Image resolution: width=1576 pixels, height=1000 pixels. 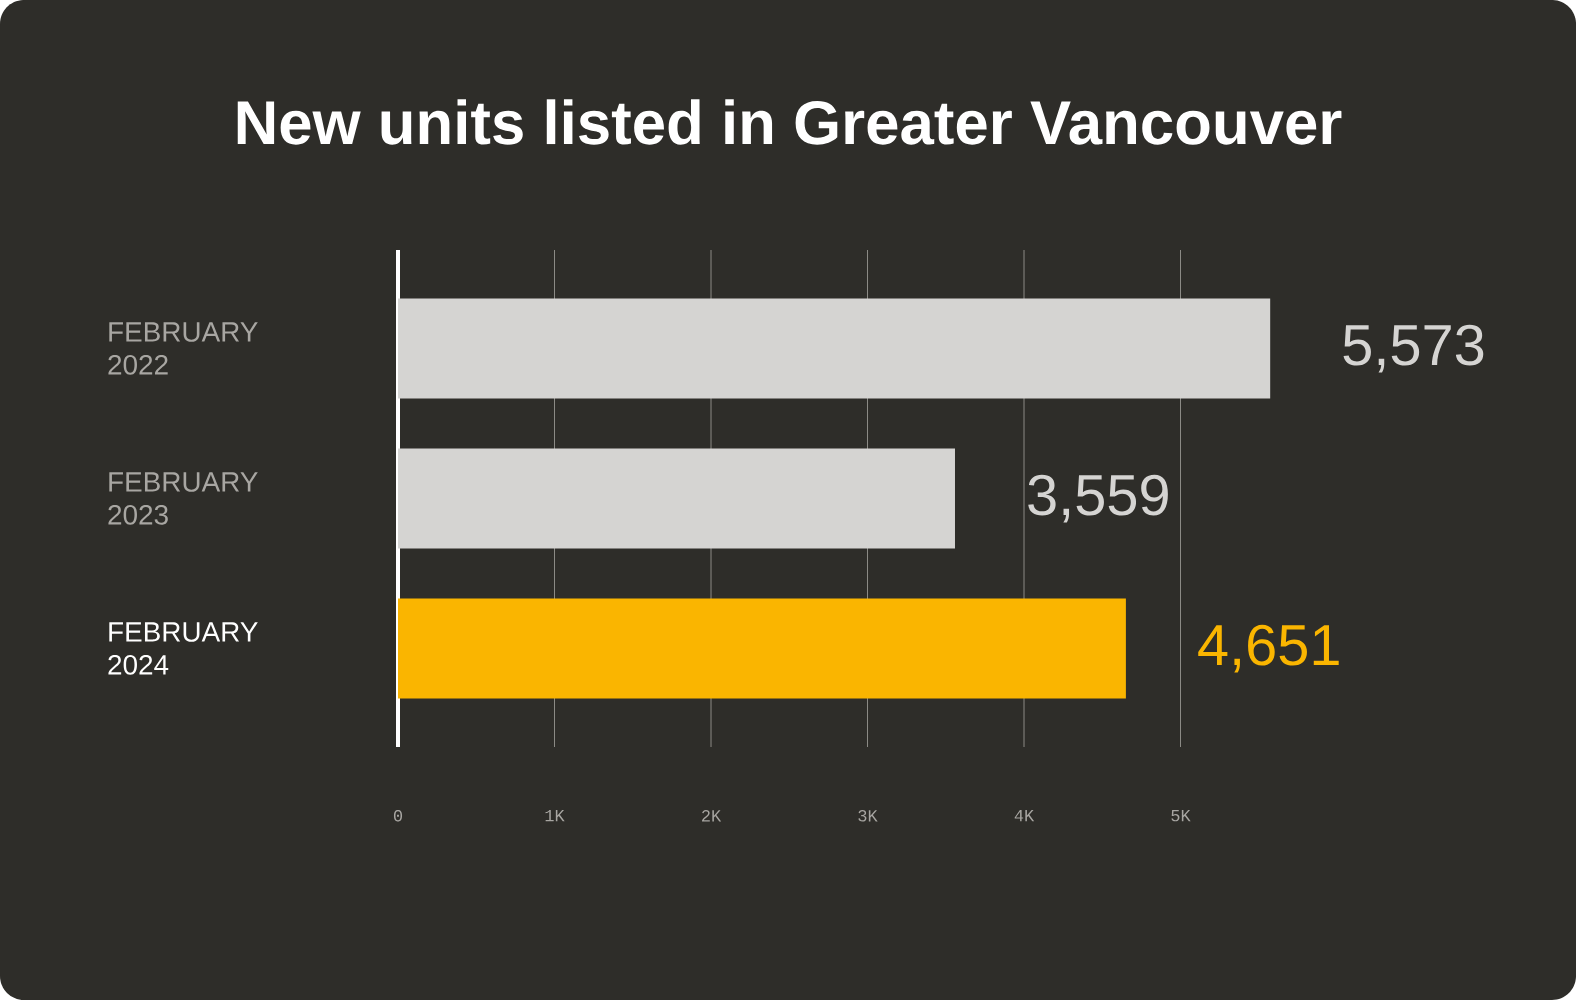 I want to click on y-tick-label: FEBRUARY 2024, so click(x=183, y=648).